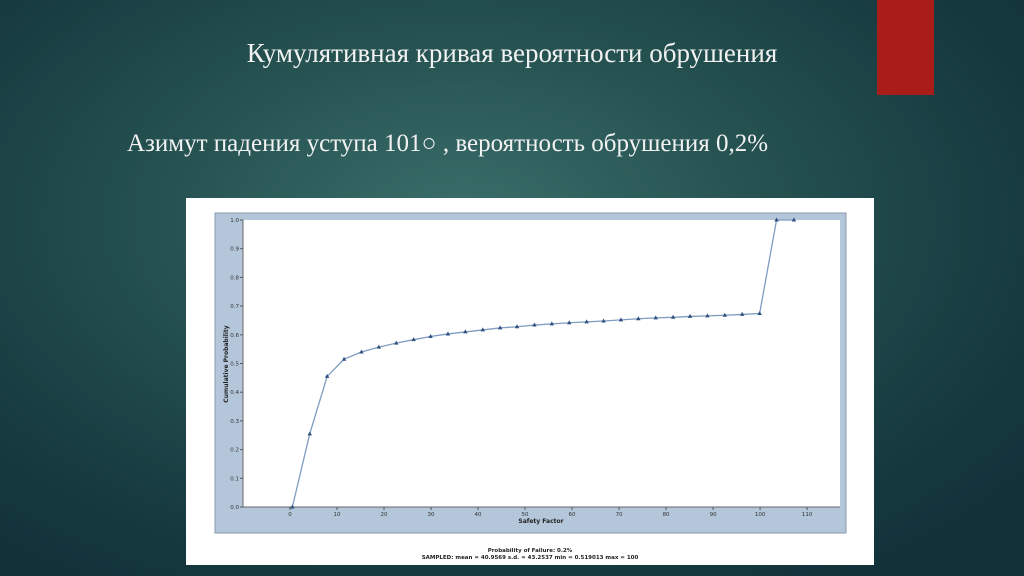 This screenshot has width=1024, height=576. What do you see at coordinates (234, 250) in the screenshot?
I see `y-tick-label: 0.9` at bounding box center [234, 250].